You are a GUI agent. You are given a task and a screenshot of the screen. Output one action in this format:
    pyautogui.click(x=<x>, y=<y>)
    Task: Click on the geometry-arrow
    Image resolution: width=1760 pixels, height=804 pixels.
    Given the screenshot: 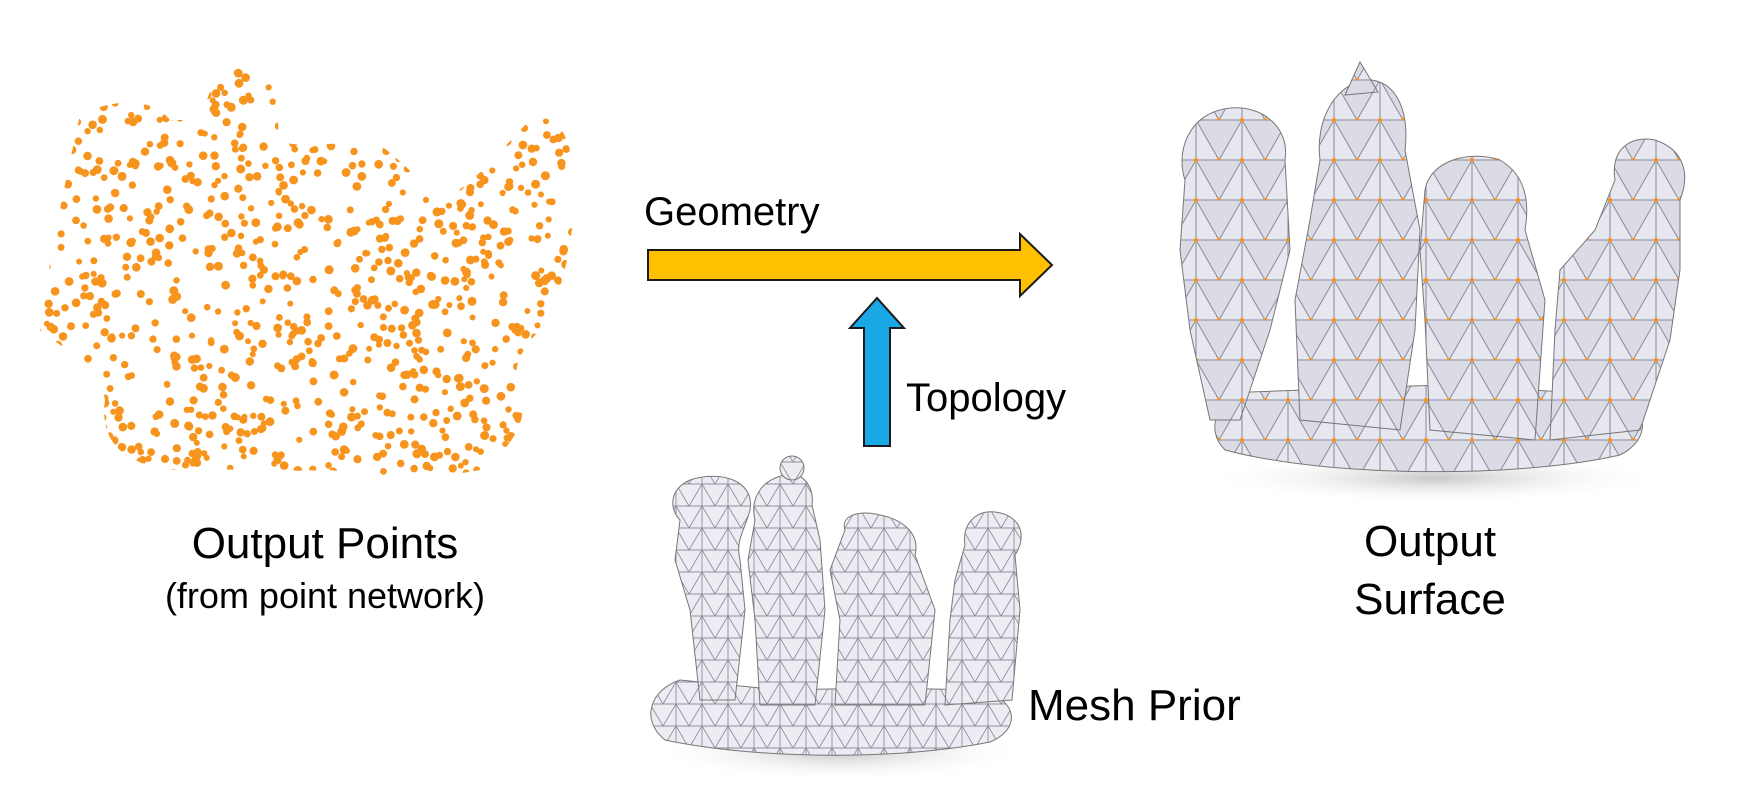 What is the action you would take?
    pyautogui.click(x=850, y=265)
    